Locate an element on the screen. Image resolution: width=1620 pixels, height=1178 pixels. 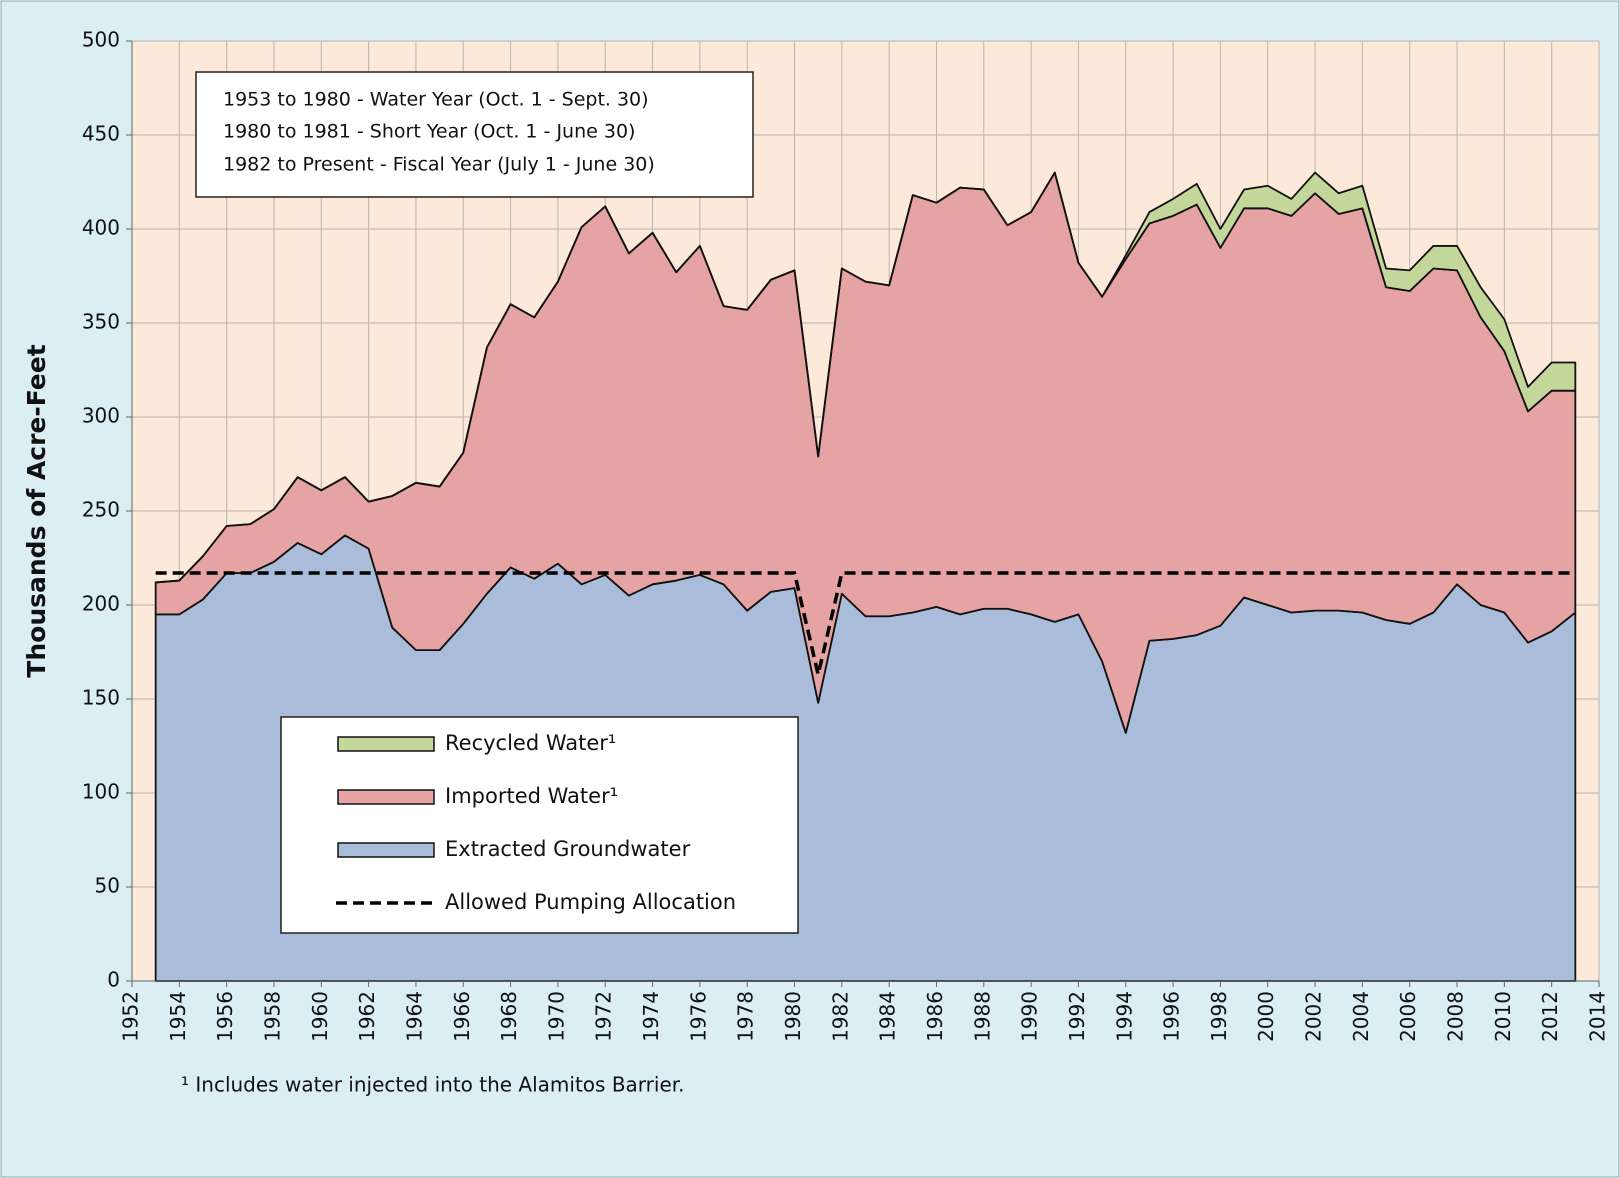
x-tick-label: 2012 is located at coordinates (1550, 1016).